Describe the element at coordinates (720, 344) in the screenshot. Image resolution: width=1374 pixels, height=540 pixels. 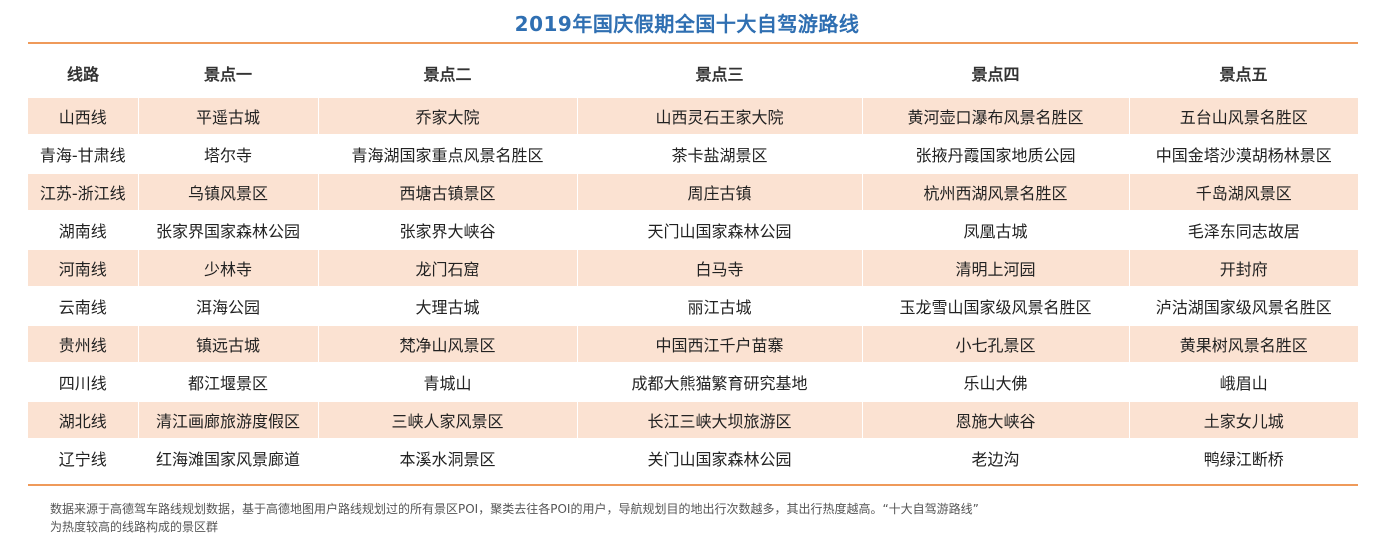
I see `spot-cell: 中国西江千户苗寨` at that location.